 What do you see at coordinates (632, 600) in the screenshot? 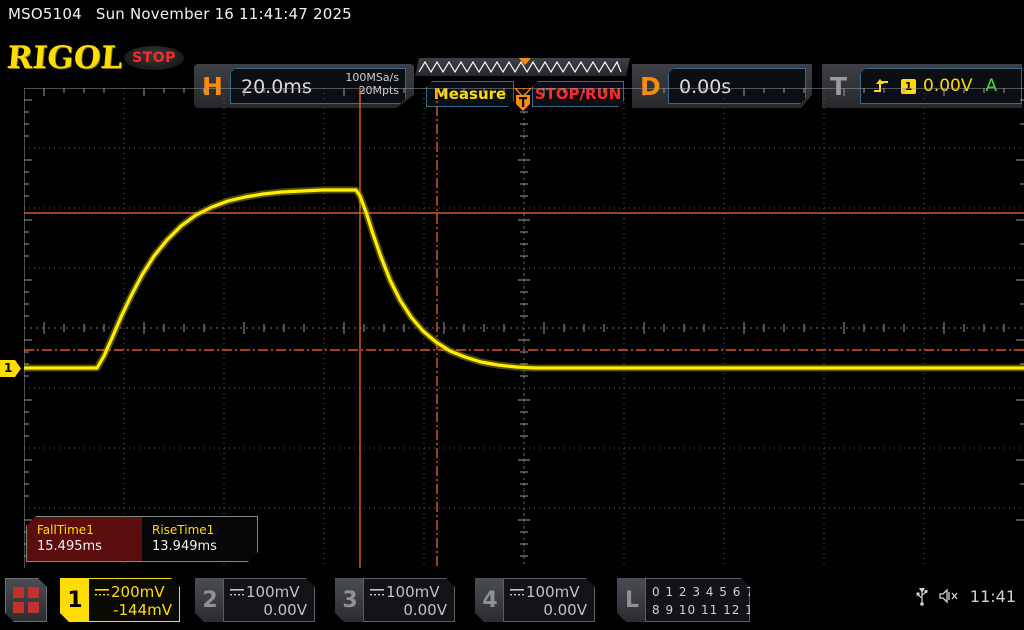
I see `logic-tag: L` at bounding box center [632, 600].